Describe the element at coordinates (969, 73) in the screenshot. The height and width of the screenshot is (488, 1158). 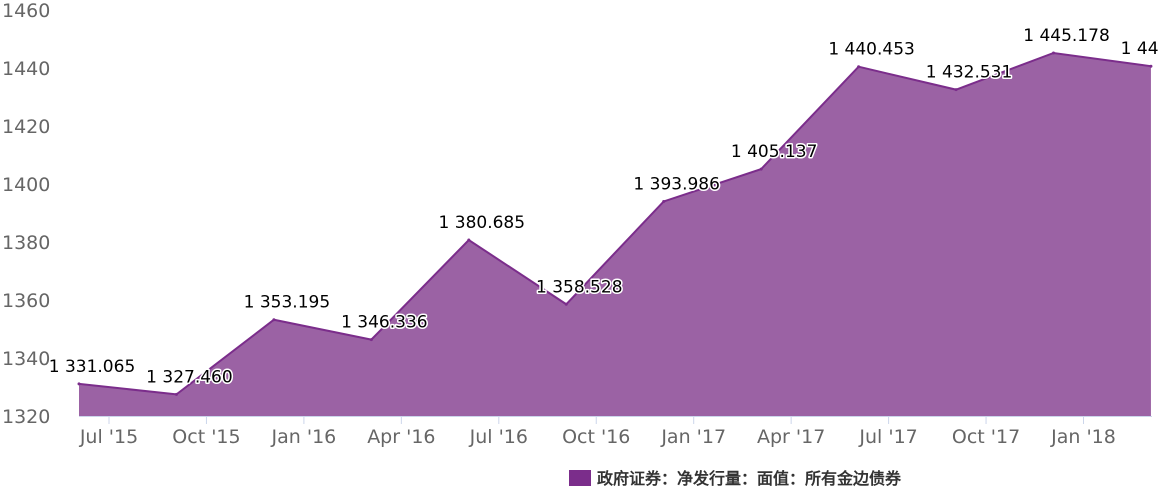
I see `data-label: 1 432.531` at that location.